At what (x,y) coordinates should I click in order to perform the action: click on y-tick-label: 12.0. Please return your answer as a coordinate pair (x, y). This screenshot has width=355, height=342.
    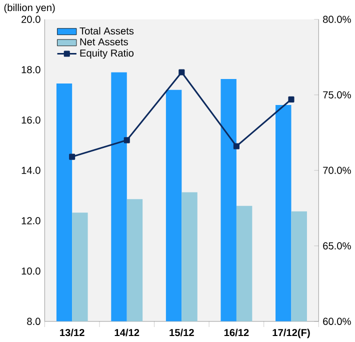
    Looking at the image, I should click on (31, 220).